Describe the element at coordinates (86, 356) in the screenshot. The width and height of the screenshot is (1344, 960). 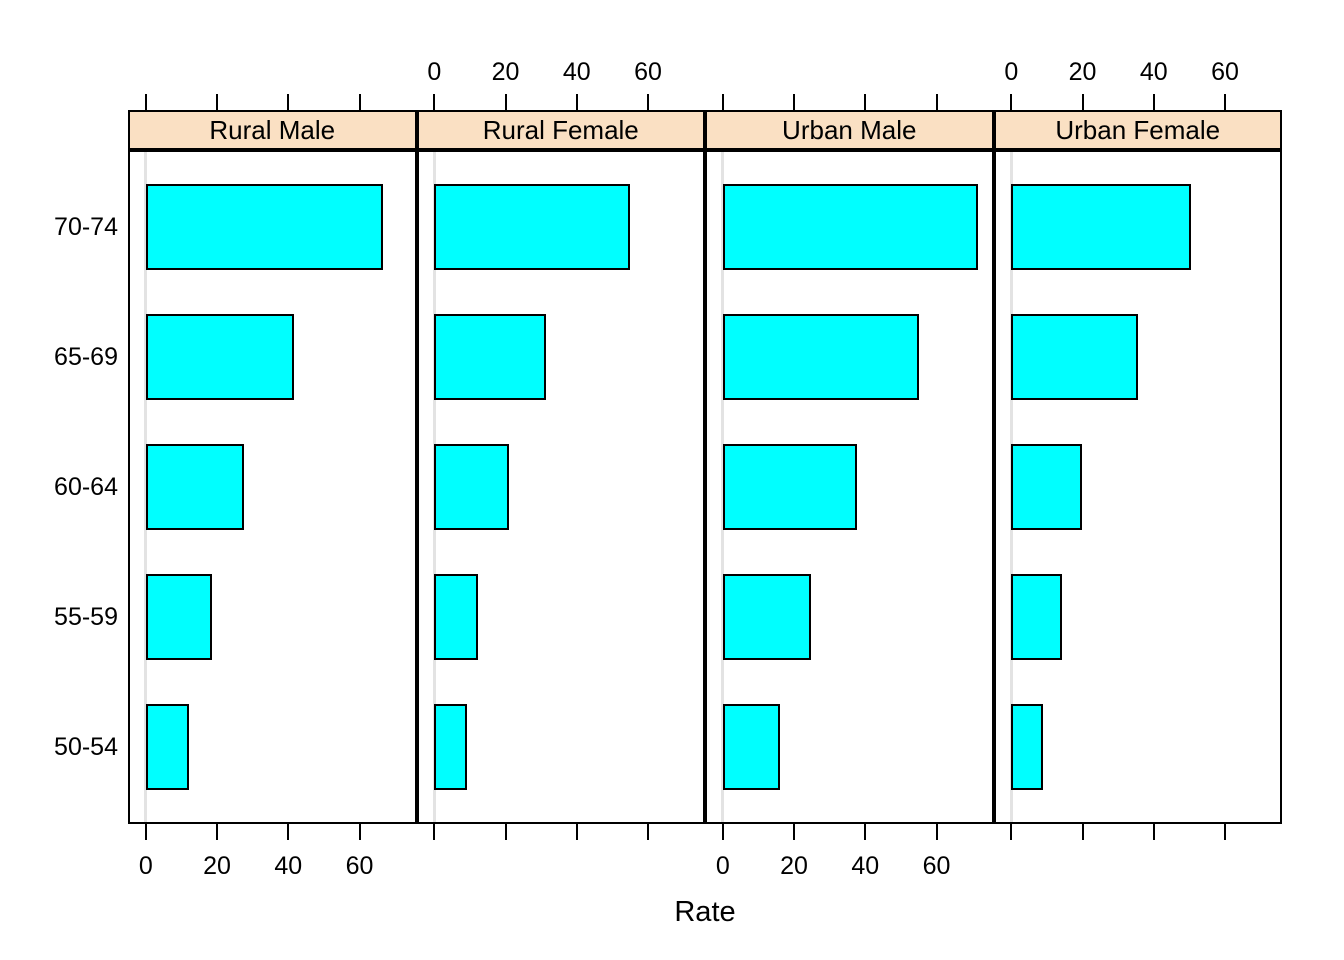
I see `y-axis-category-label: 65-69` at that location.